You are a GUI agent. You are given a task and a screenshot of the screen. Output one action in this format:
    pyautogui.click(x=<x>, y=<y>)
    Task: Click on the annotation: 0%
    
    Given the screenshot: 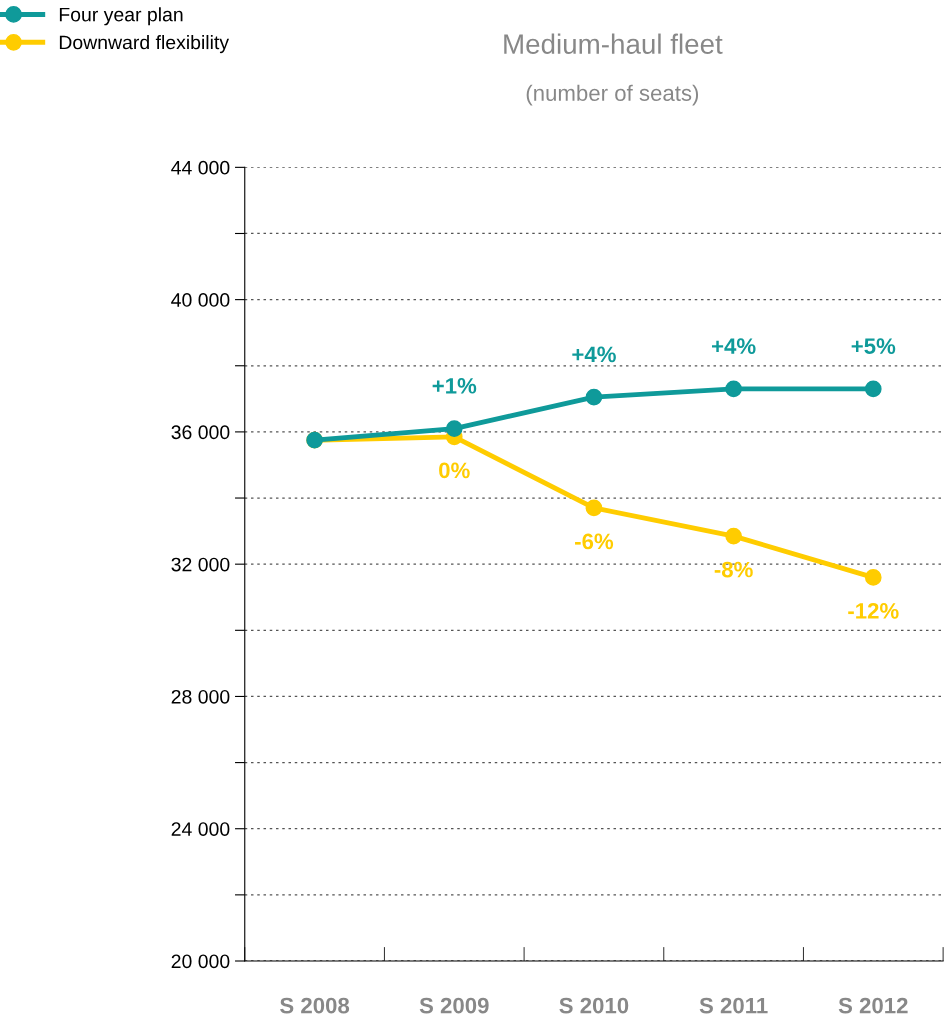 What is the action you would take?
    pyautogui.click(x=454, y=470)
    